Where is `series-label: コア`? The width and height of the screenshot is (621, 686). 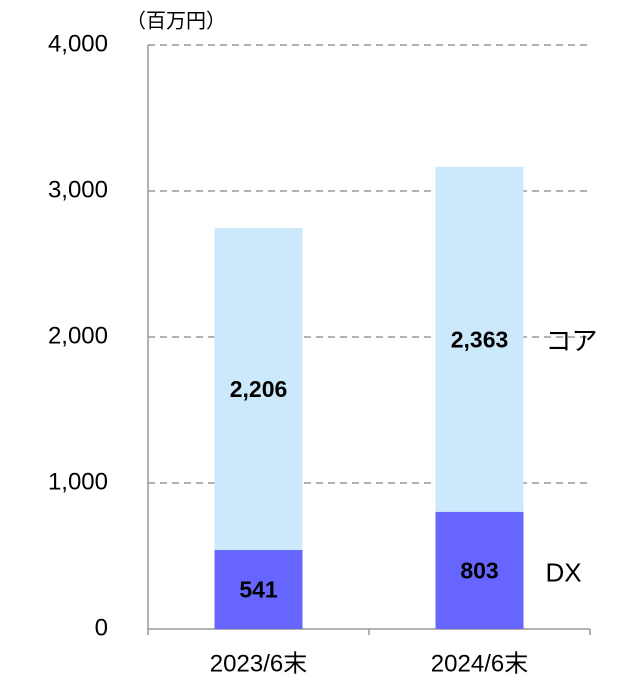
series-label: コア is located at coordinates (572, 341).